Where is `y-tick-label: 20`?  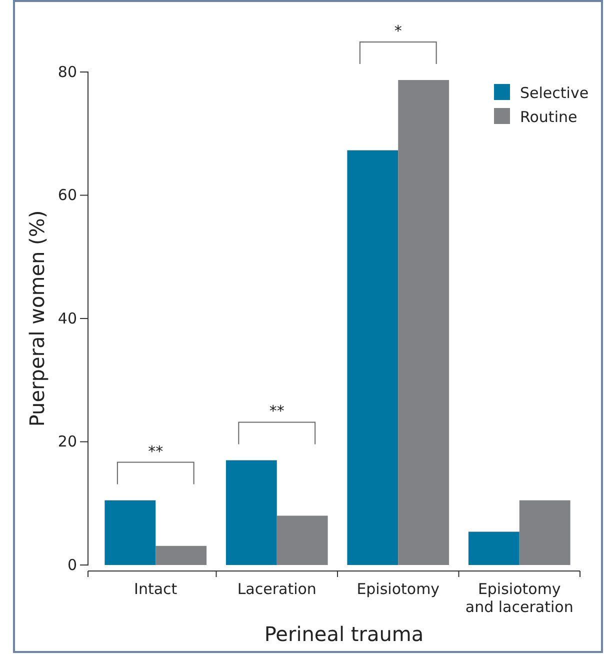
y-tick-label: 20 is located at coordinates (67, 441).